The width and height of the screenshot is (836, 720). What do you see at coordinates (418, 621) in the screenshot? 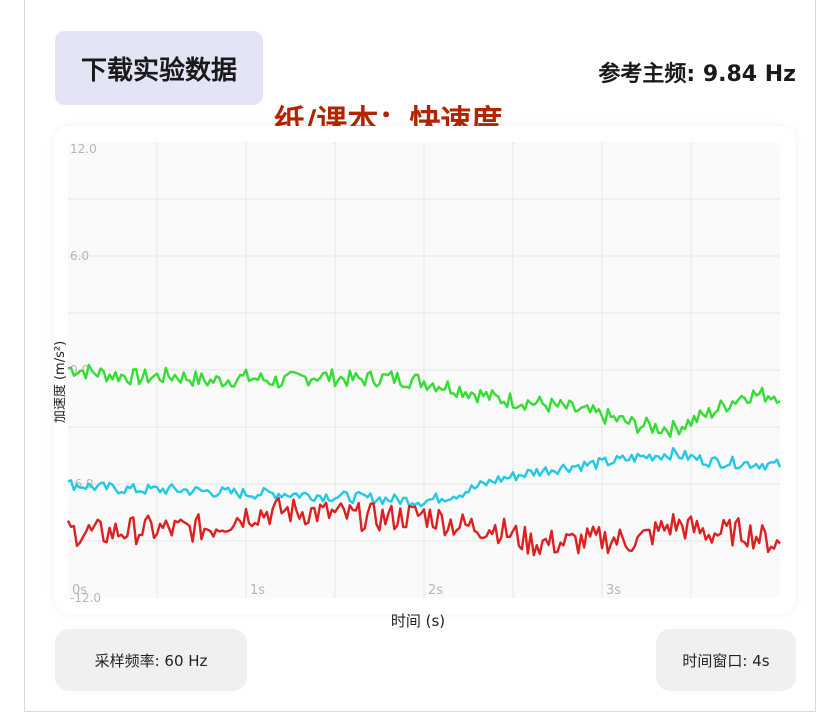
I see `x-axis-label: 时间 (s)` at bounding box center [418, 621].